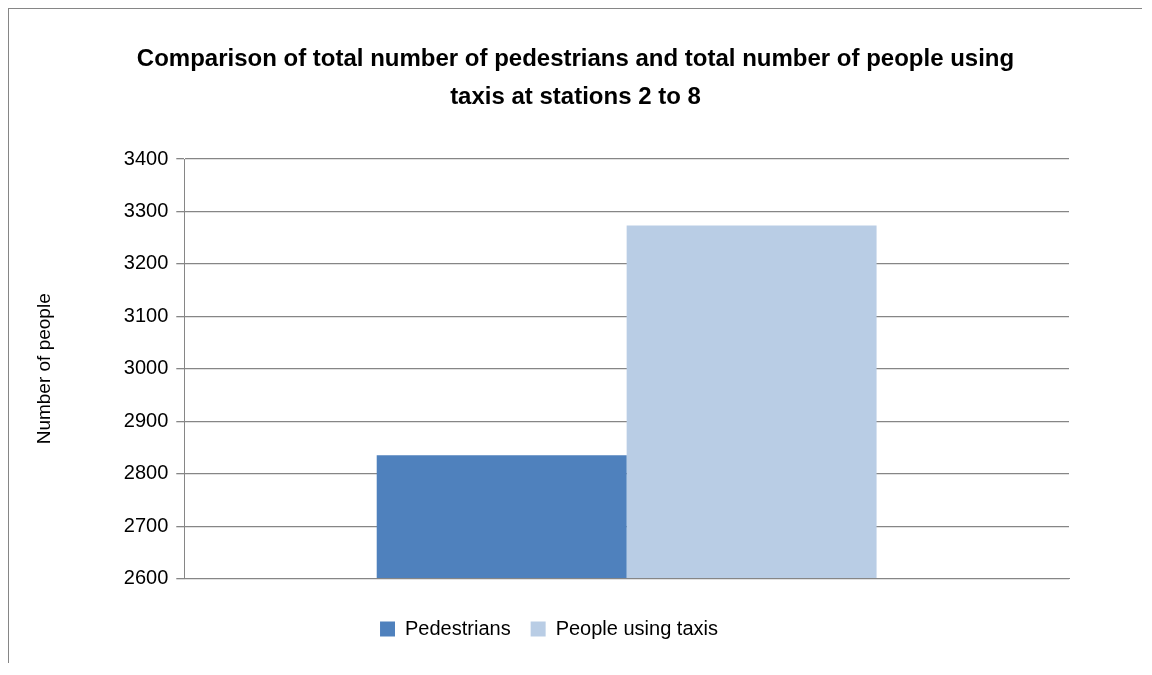  What do you see at coordinates (146, 314) in the screenshot?
I see `y-tick-label: 3100` at bounding box center [146, 314].